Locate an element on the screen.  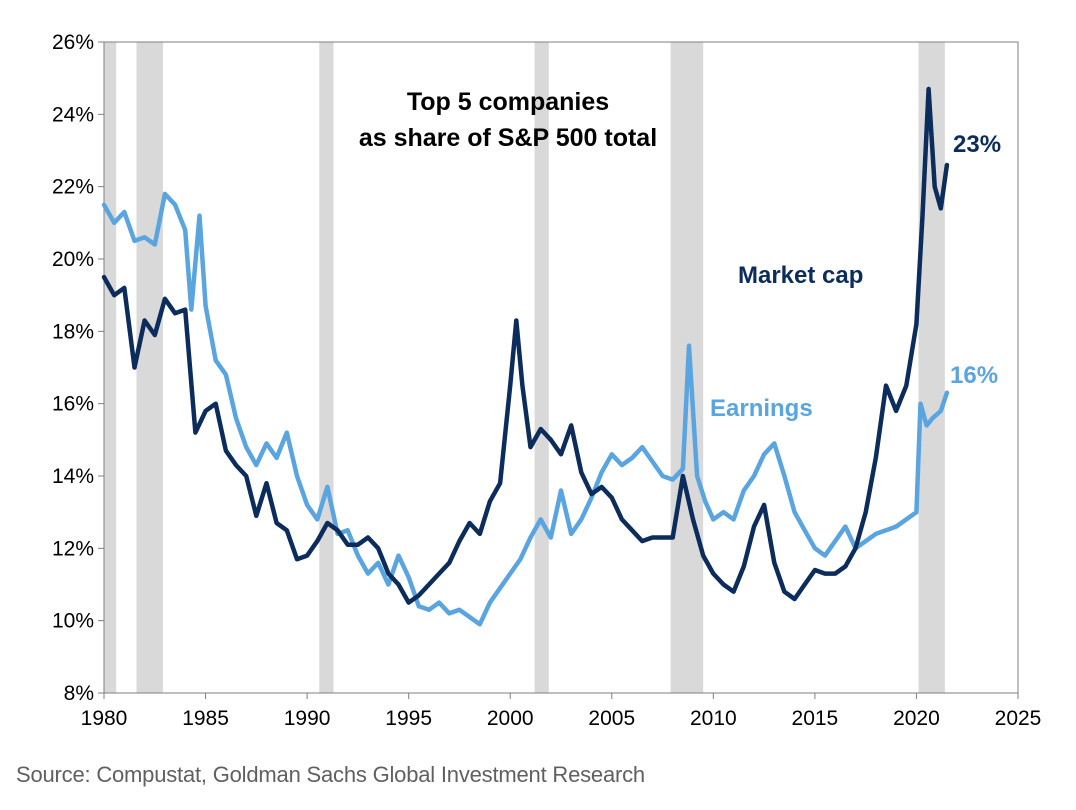
x-tick-label: 1995 is located at coordinates (408, 718).